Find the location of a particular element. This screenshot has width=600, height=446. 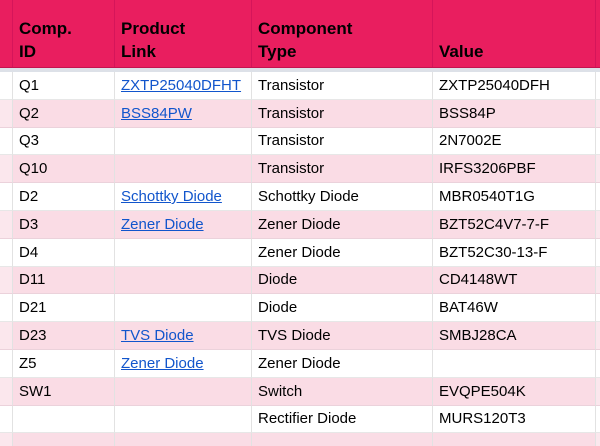

cell-product-link: BSS84PW is located at coordinates (183, 113).